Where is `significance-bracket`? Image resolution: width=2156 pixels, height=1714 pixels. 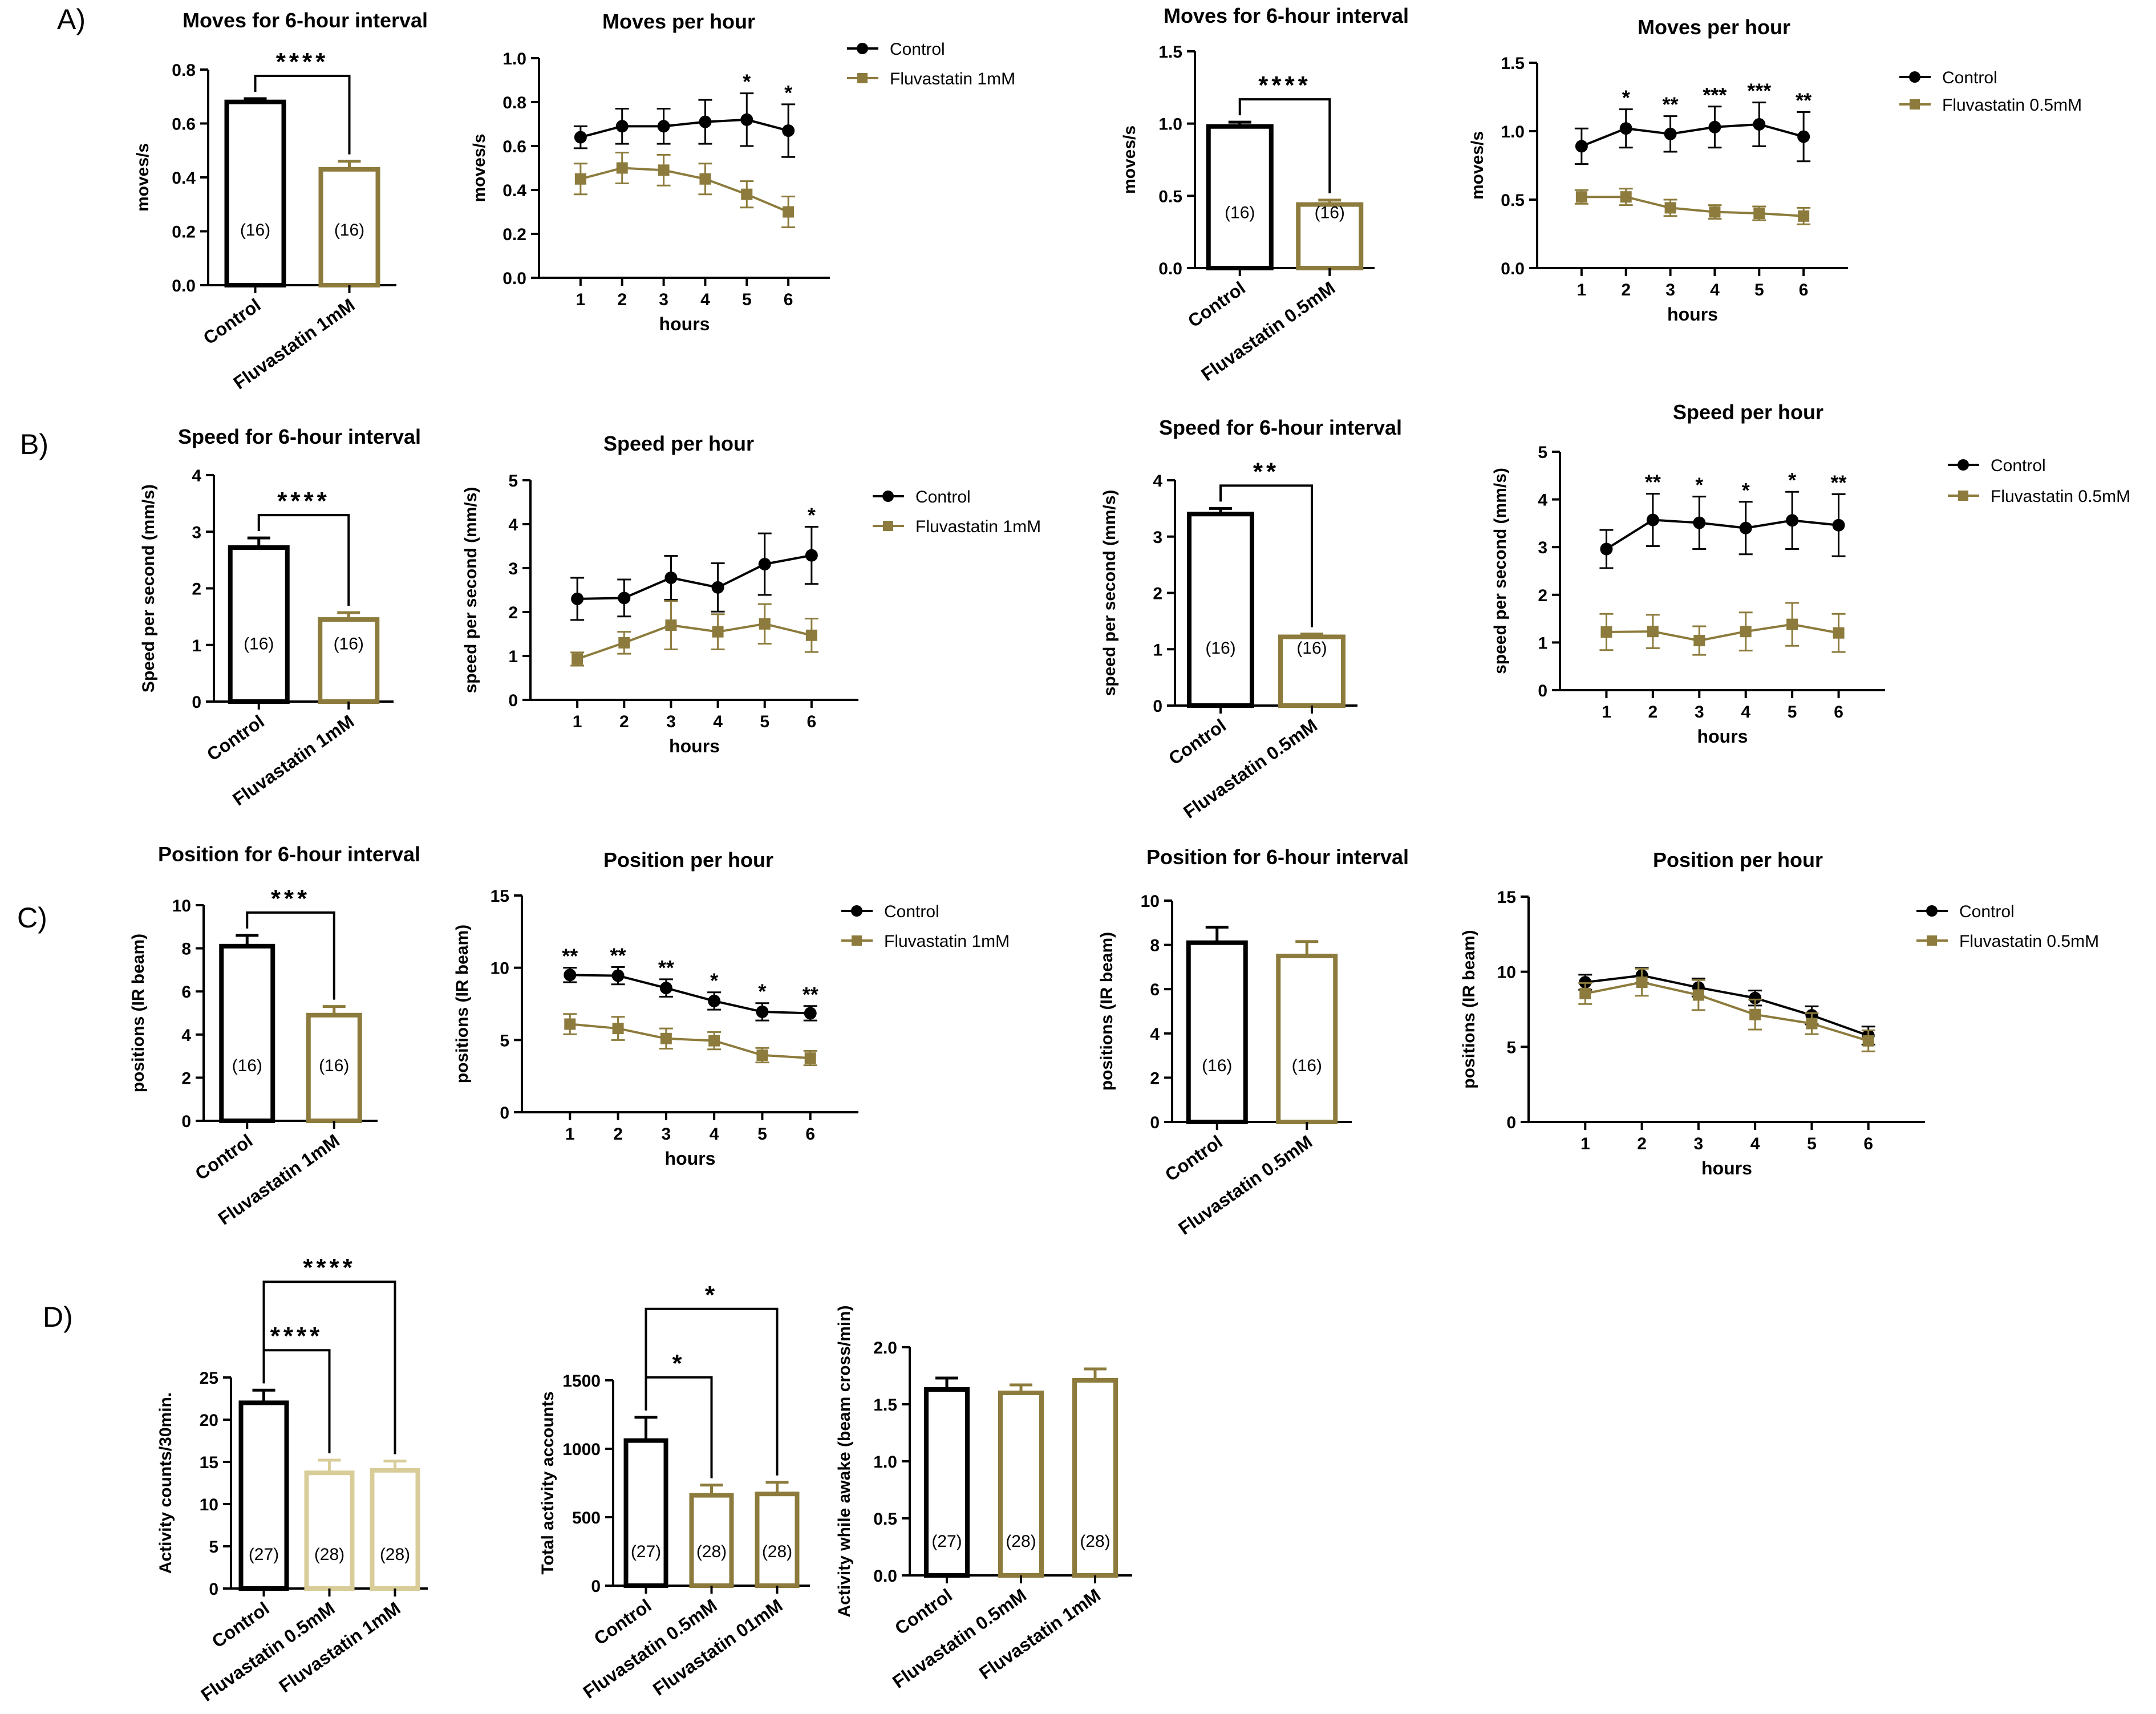
significance-bracket is located at coordinates (712, 1391).